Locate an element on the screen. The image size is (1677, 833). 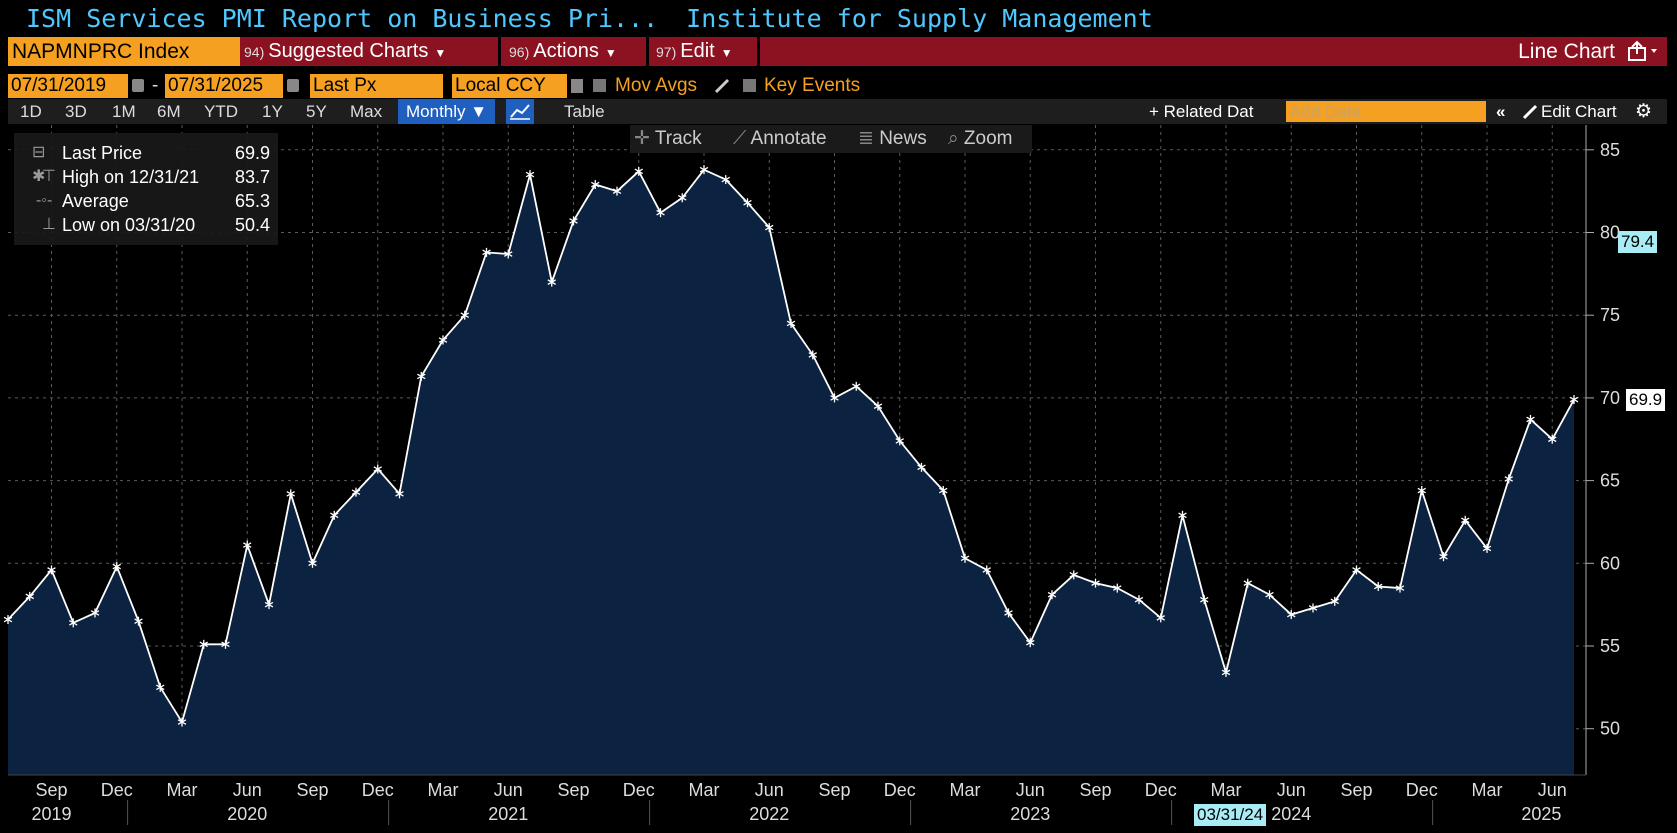
ticker-field: NAPMNPRC Index is located at coordinates (124, 51).